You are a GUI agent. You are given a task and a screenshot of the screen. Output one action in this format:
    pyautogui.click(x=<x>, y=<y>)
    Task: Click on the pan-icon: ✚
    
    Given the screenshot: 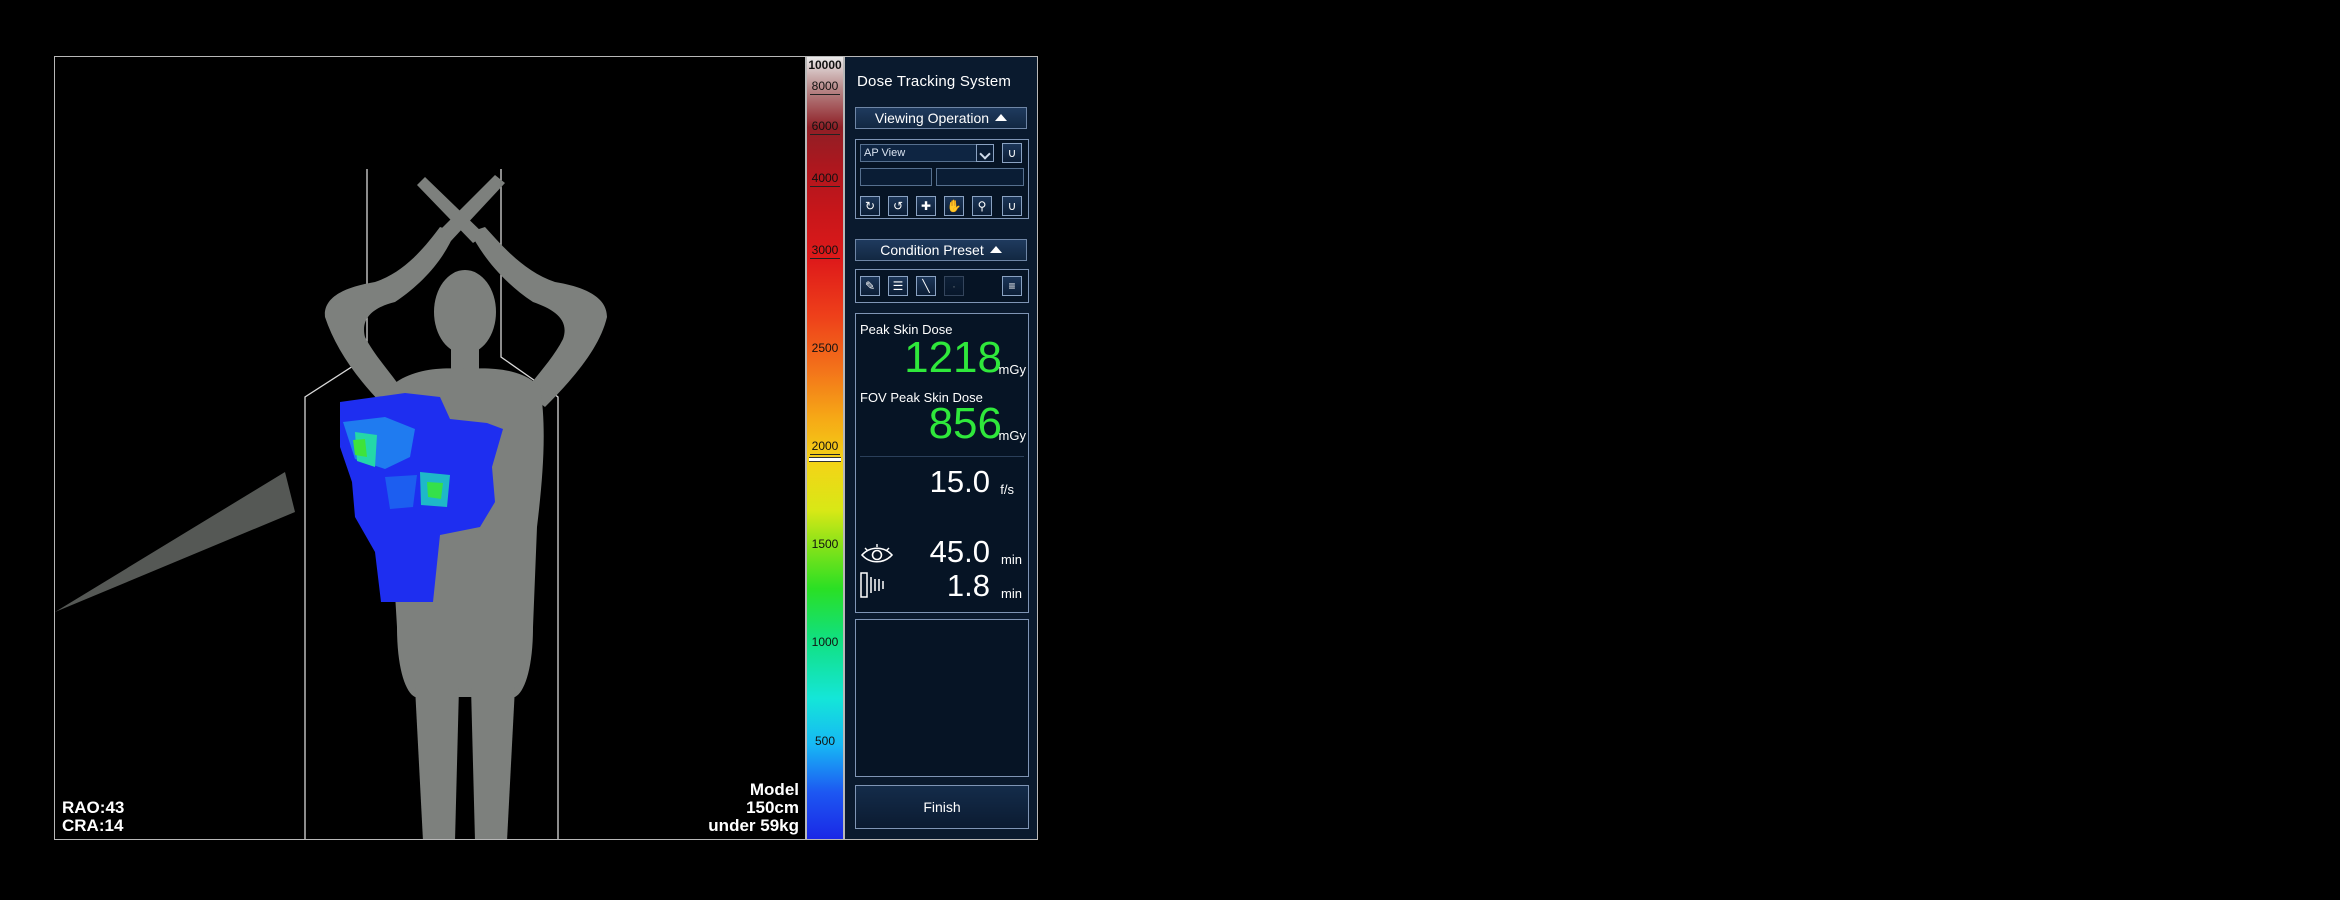 What is the action you would take?
    pyautogui.click(x=926, y=206)
    